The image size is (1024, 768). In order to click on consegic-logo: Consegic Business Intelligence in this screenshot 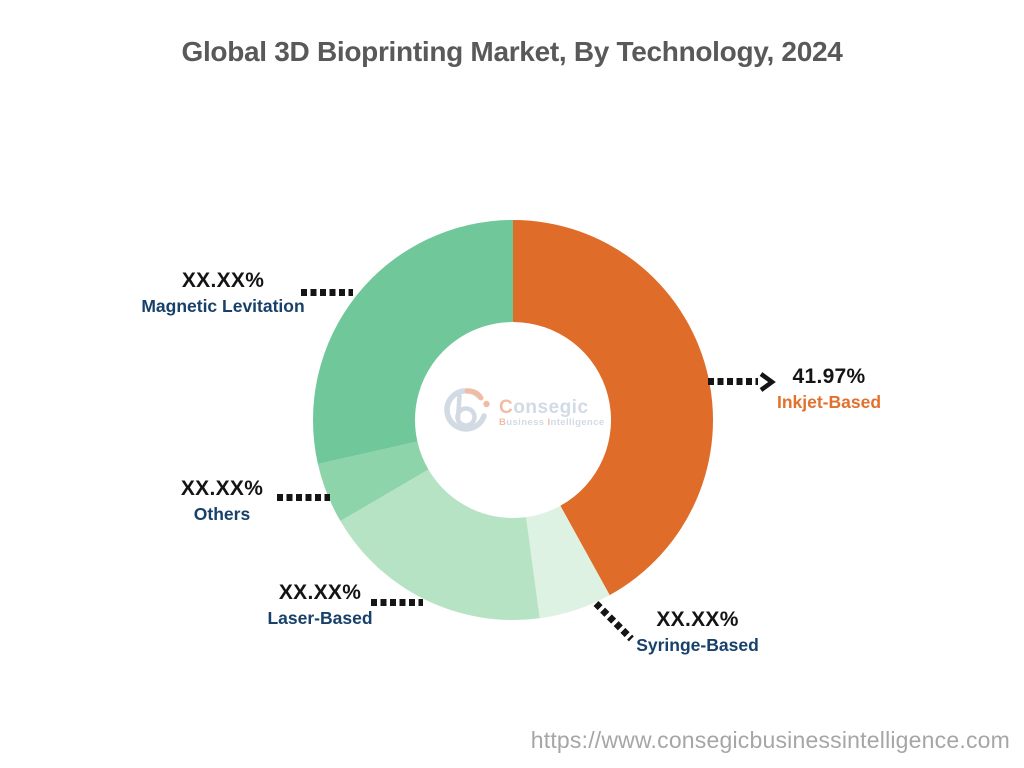, I will do `click(530, 413)`.